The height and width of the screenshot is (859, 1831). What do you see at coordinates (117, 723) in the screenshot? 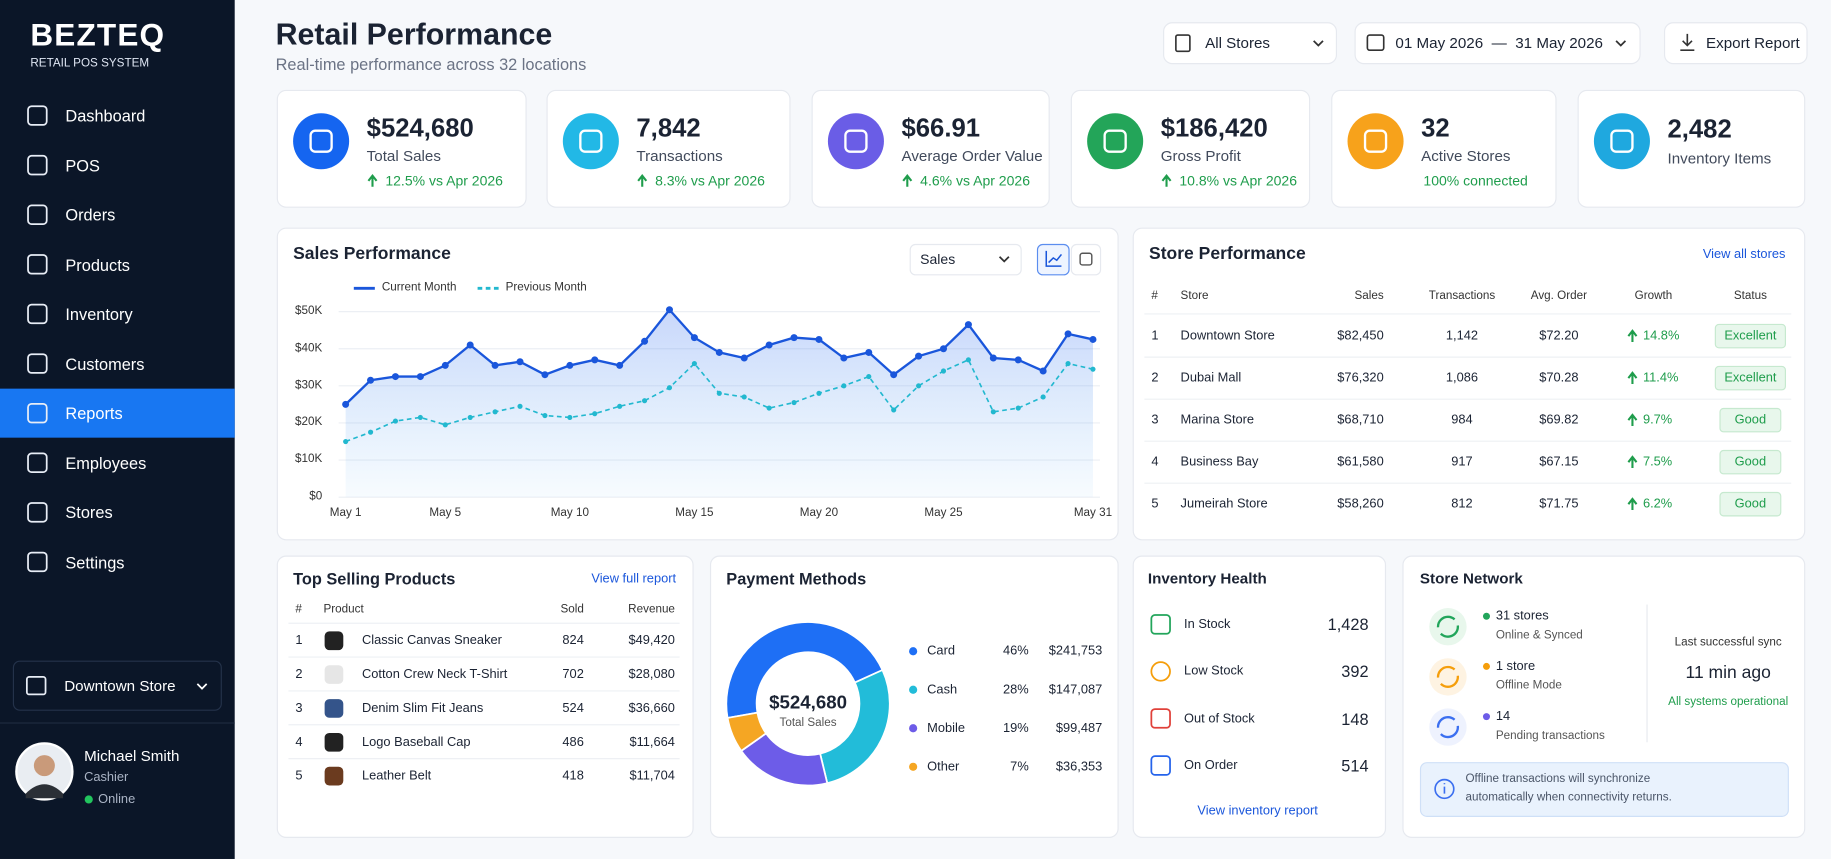
I see `divider` at bounding box center [117, 723].